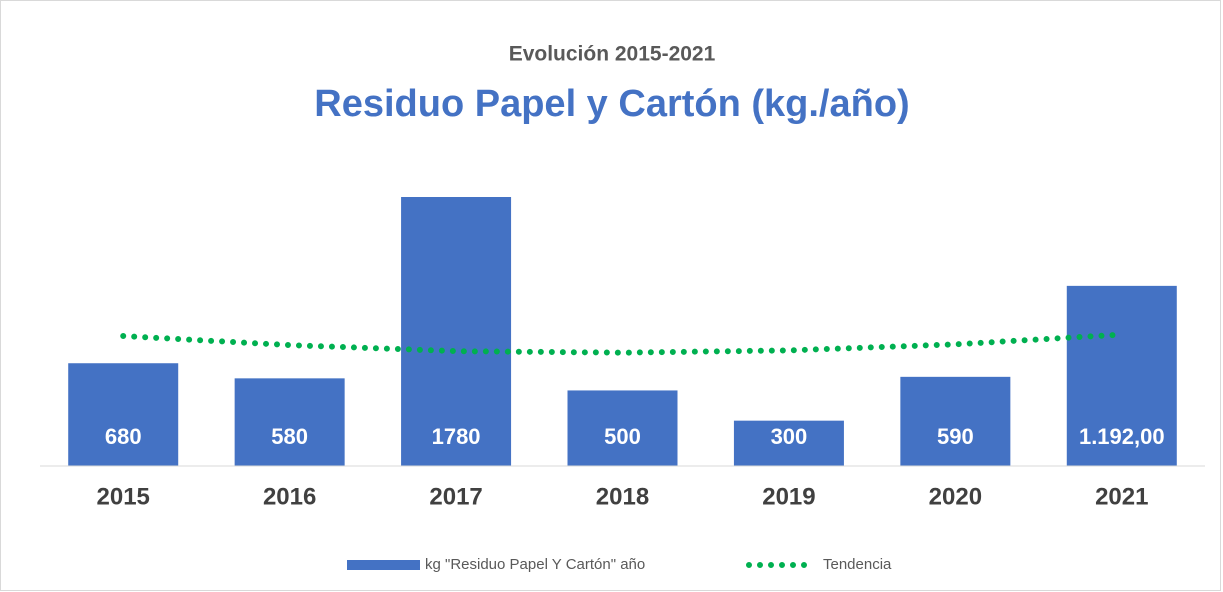  I want to click on x-tick-label: 2021, so click(1121, 496).